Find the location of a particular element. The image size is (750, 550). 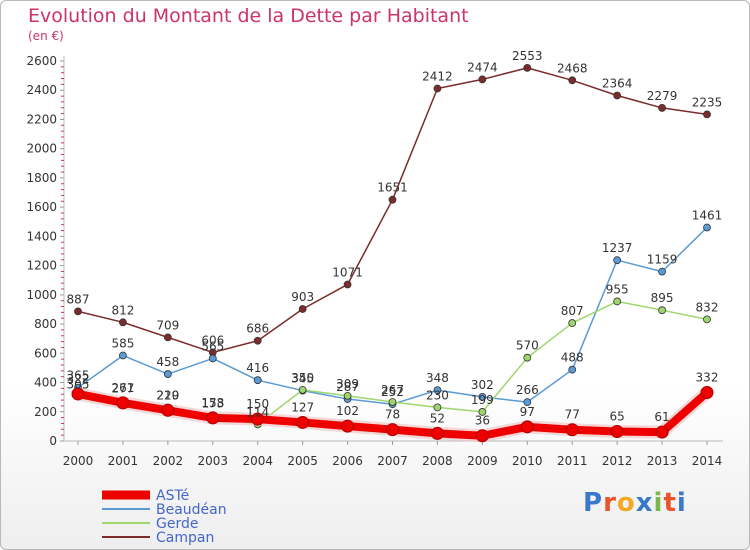

data-label: 287 is located at coordinates (347, 387).